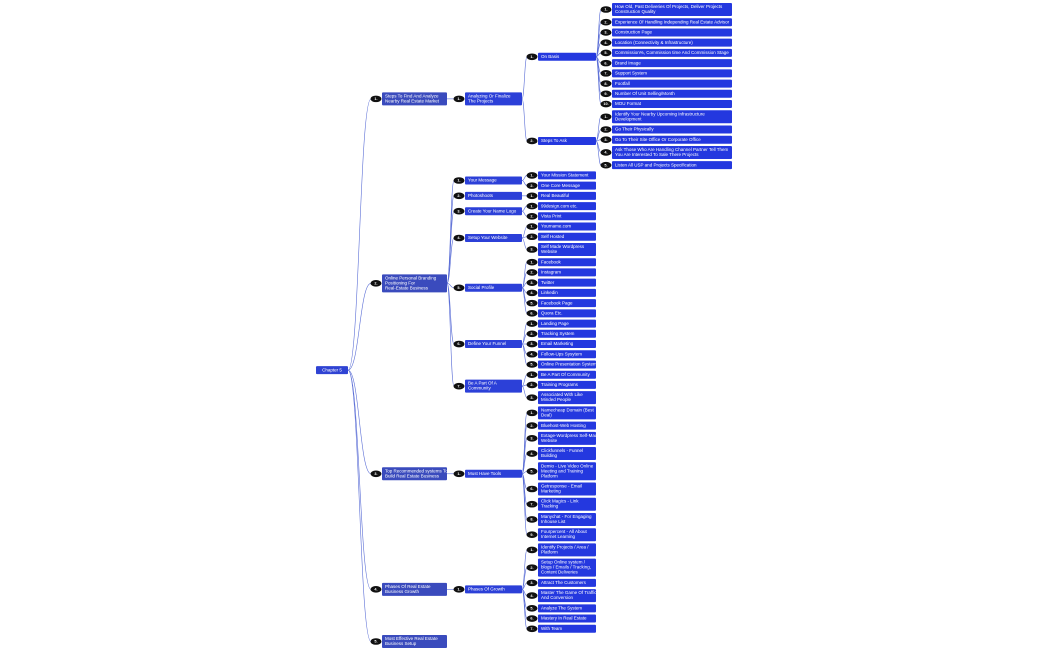  Describe the element at coordinates (562, 453) in the screenshot. I see `node-label: Clickfunnels - Funnel Building` at that location.